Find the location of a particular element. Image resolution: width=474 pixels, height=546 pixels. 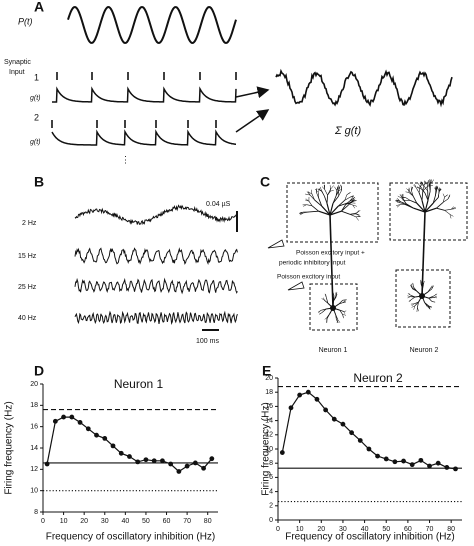

ellipsis: ⋮ is located at coordinates (125, 159).